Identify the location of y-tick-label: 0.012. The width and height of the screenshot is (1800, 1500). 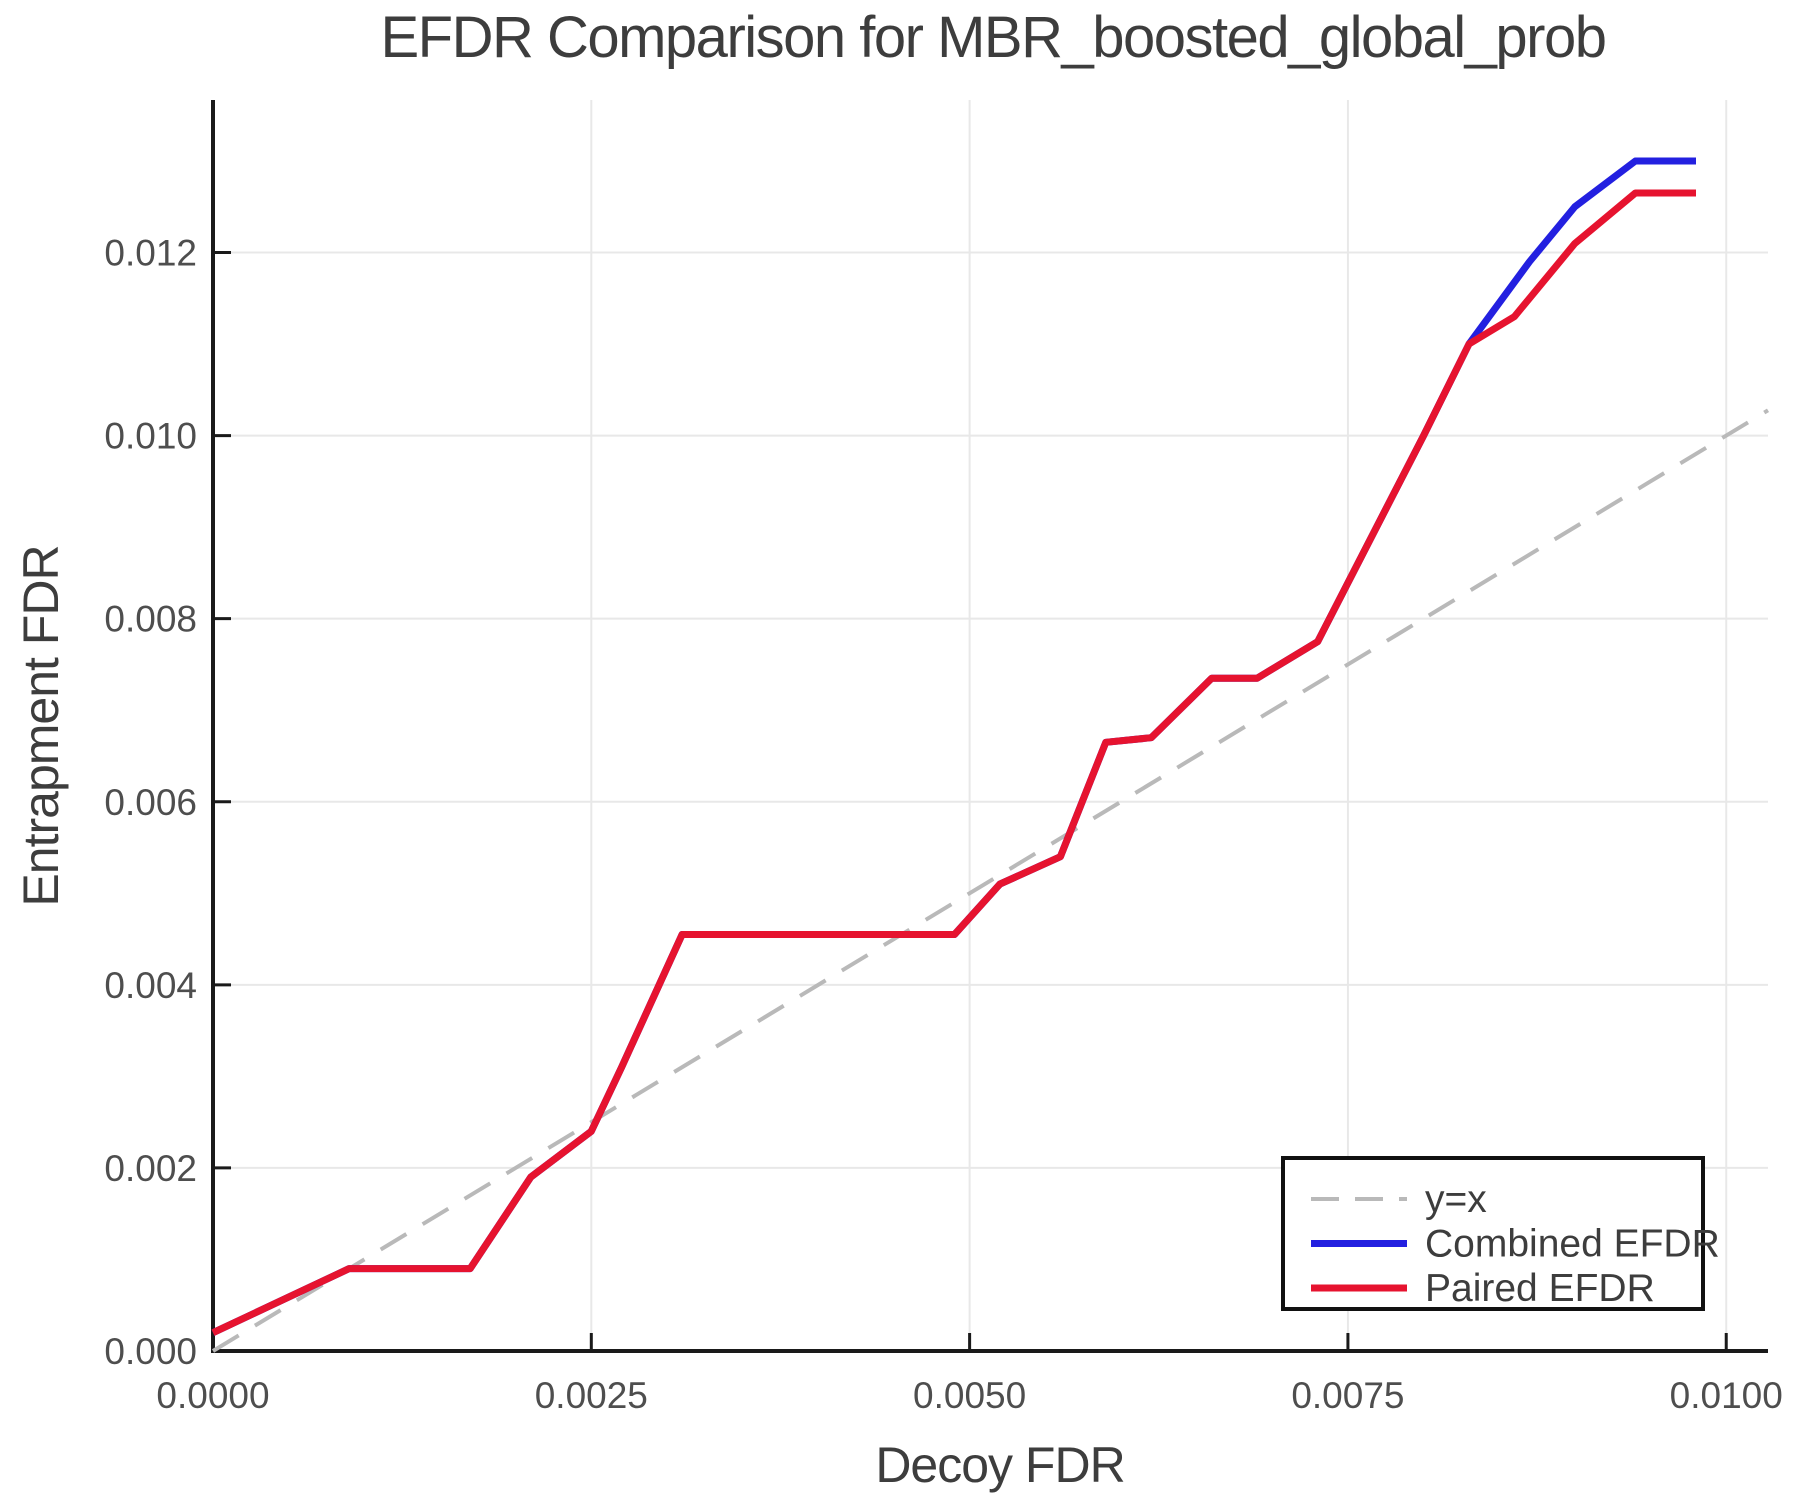
(150, 253).